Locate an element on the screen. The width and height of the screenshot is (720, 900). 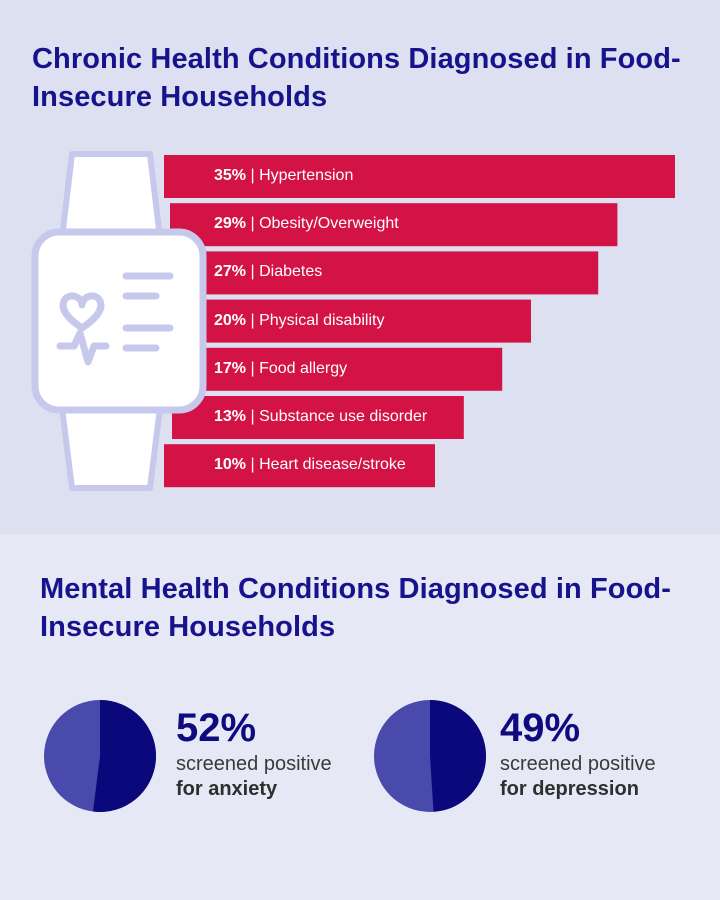
depression-pie-chart is located at coordinates (430, 756).